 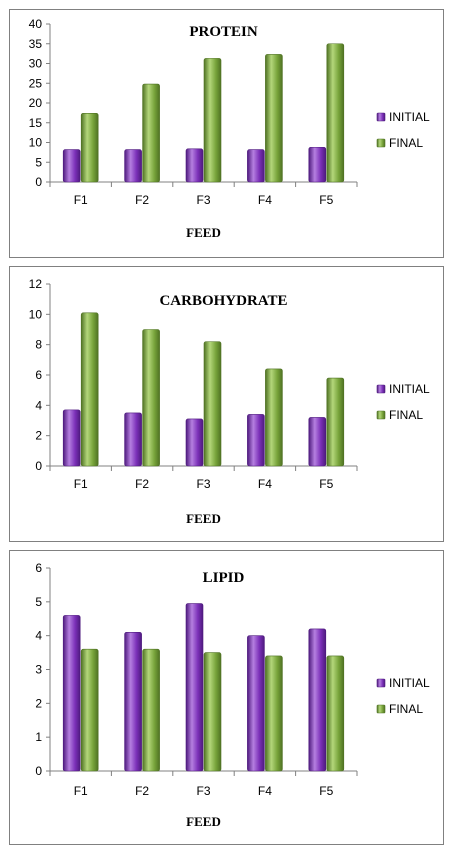 What do you see at coordinates (38, 345) in the screenshot?
I see `y-tick-label: 8` at bounding box center [38, 345].